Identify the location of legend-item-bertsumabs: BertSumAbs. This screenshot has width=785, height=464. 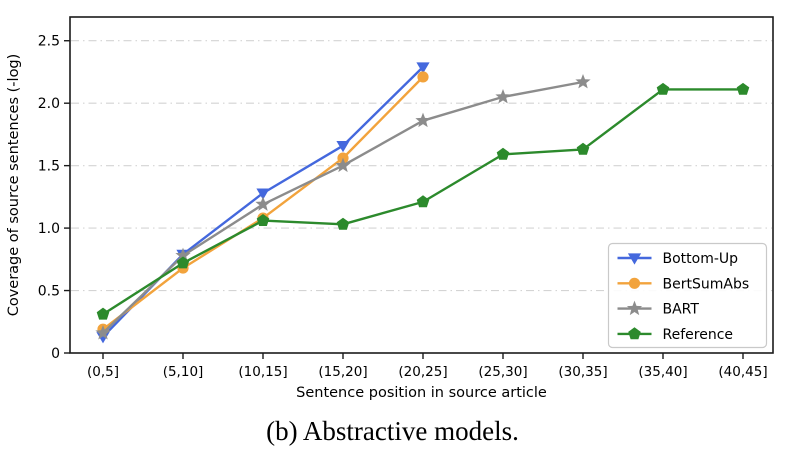
(683, 284).